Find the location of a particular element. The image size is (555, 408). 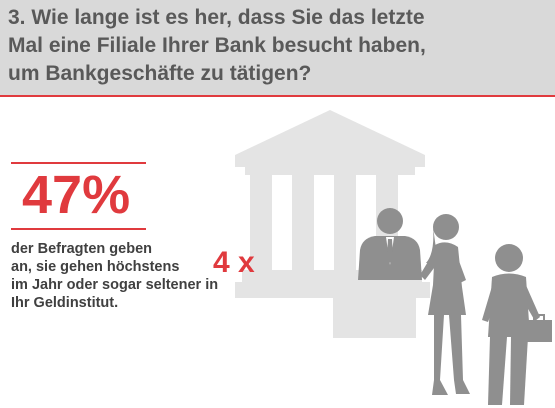

description-line: an, sie gehen höchstens is located at coordinates (95, 267).